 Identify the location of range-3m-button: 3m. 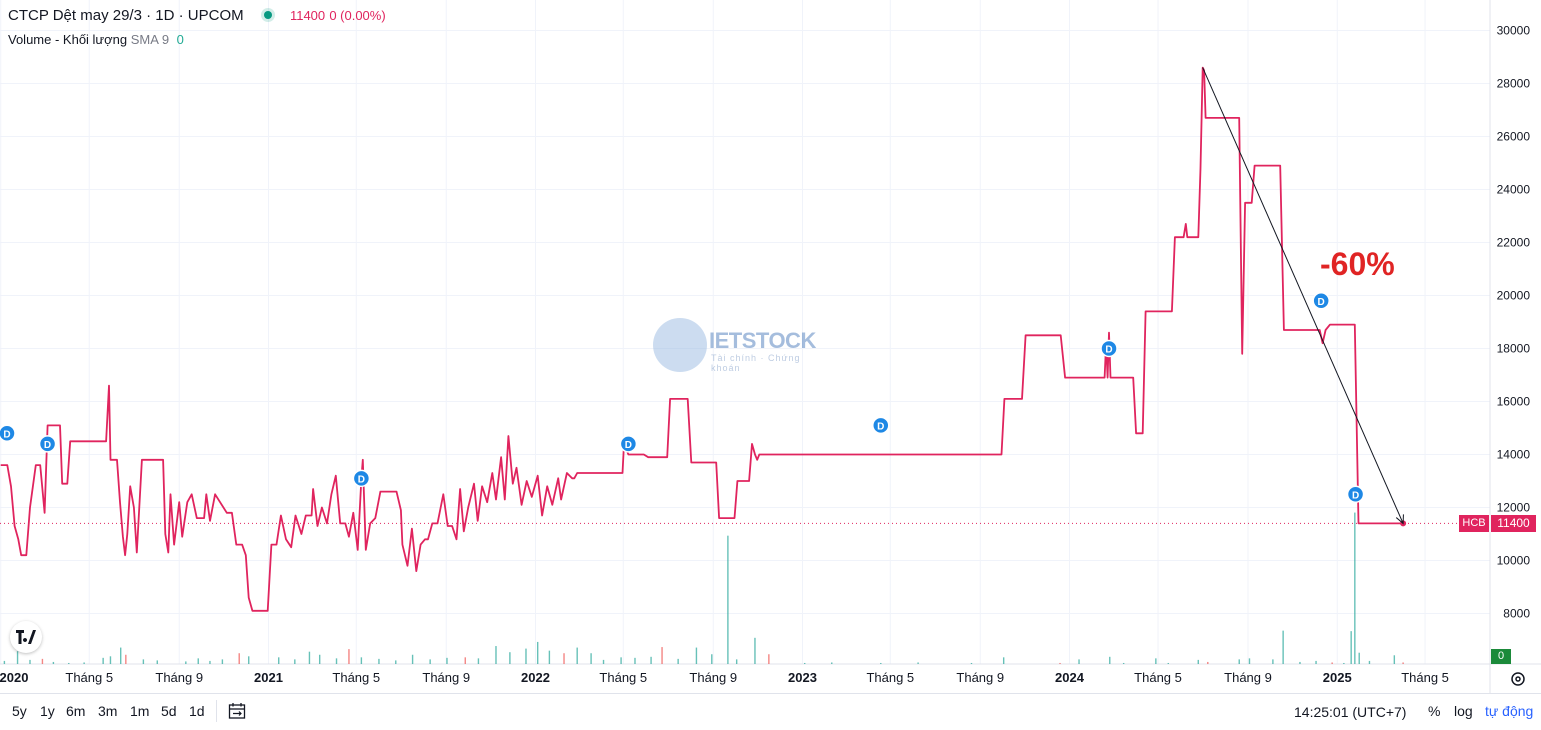
(108, 711).